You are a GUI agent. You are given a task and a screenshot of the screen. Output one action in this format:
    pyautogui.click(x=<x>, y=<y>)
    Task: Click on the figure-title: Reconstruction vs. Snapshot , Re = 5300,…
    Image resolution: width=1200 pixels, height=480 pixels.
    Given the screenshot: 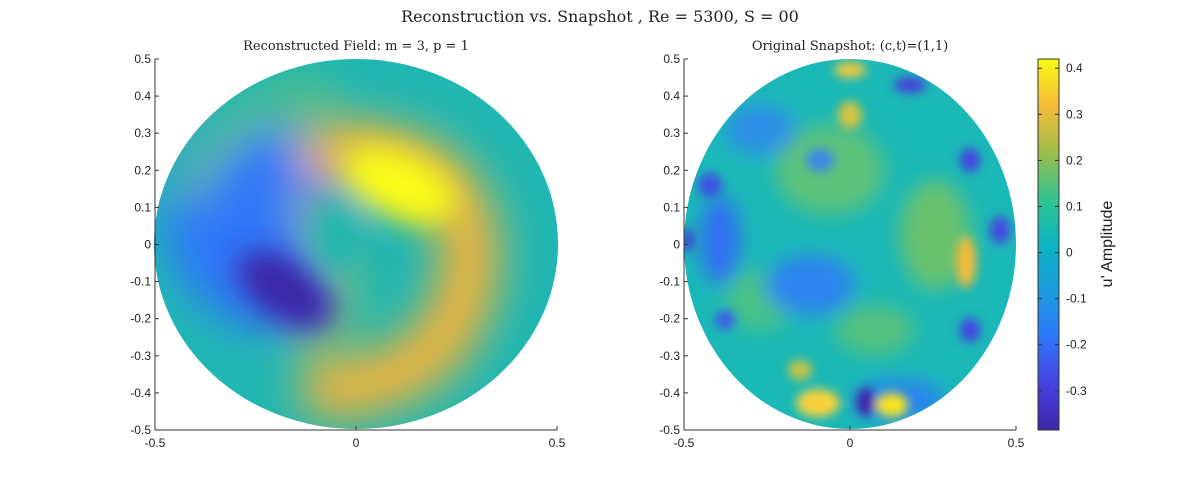 What is the action you would take?
    pyautogui.click(x=600, y=16)
    